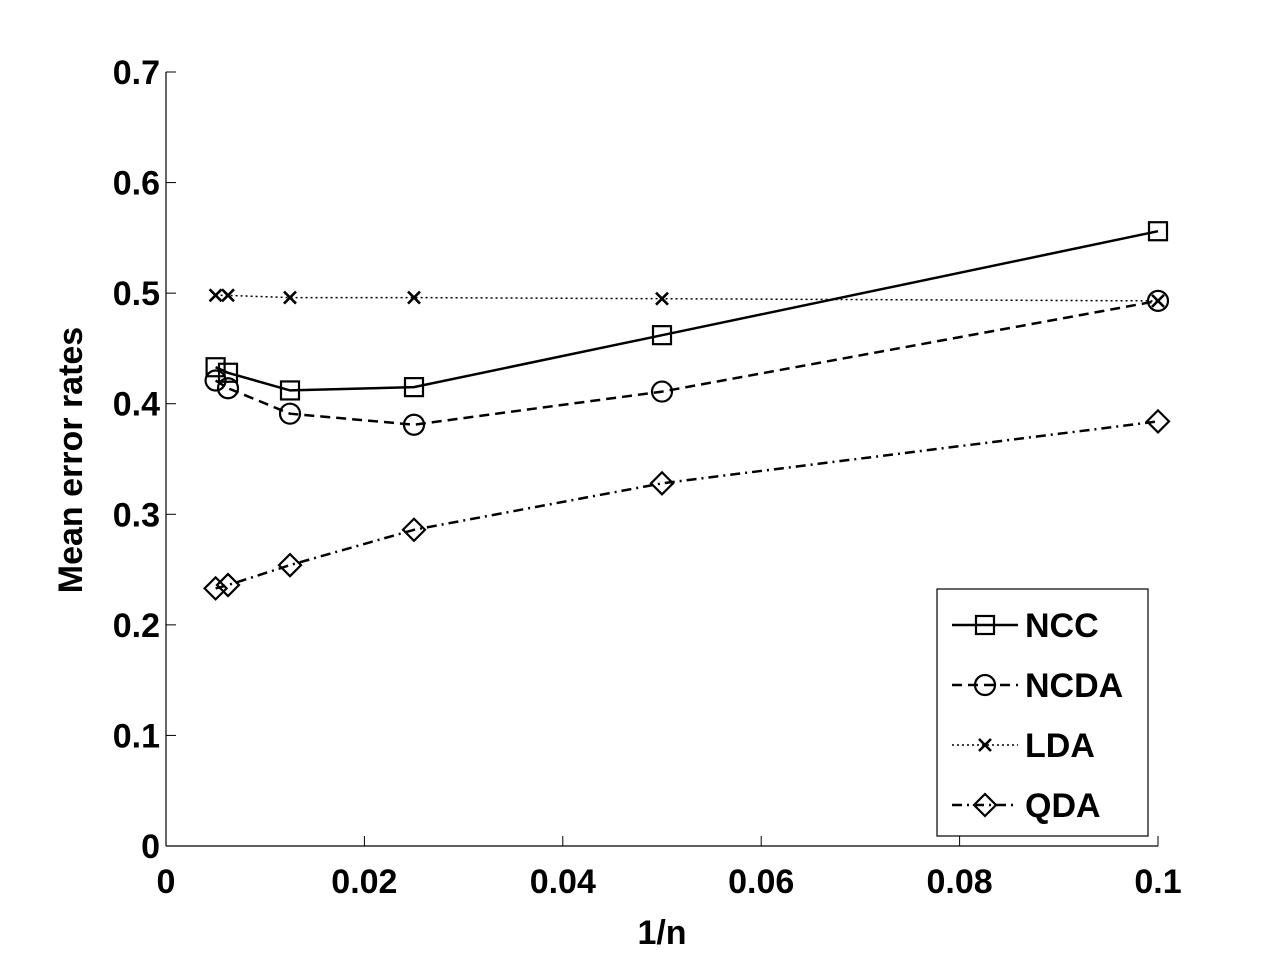  I want to click on x-tick-label: 0.04, so click(563, 882).